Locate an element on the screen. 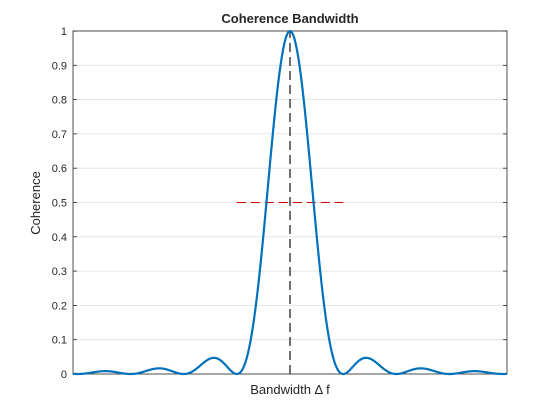 Image resolution: width=560 pixels, height=420 pixels. y-tick-label: 0.7 is located at coordinates (59, 135).